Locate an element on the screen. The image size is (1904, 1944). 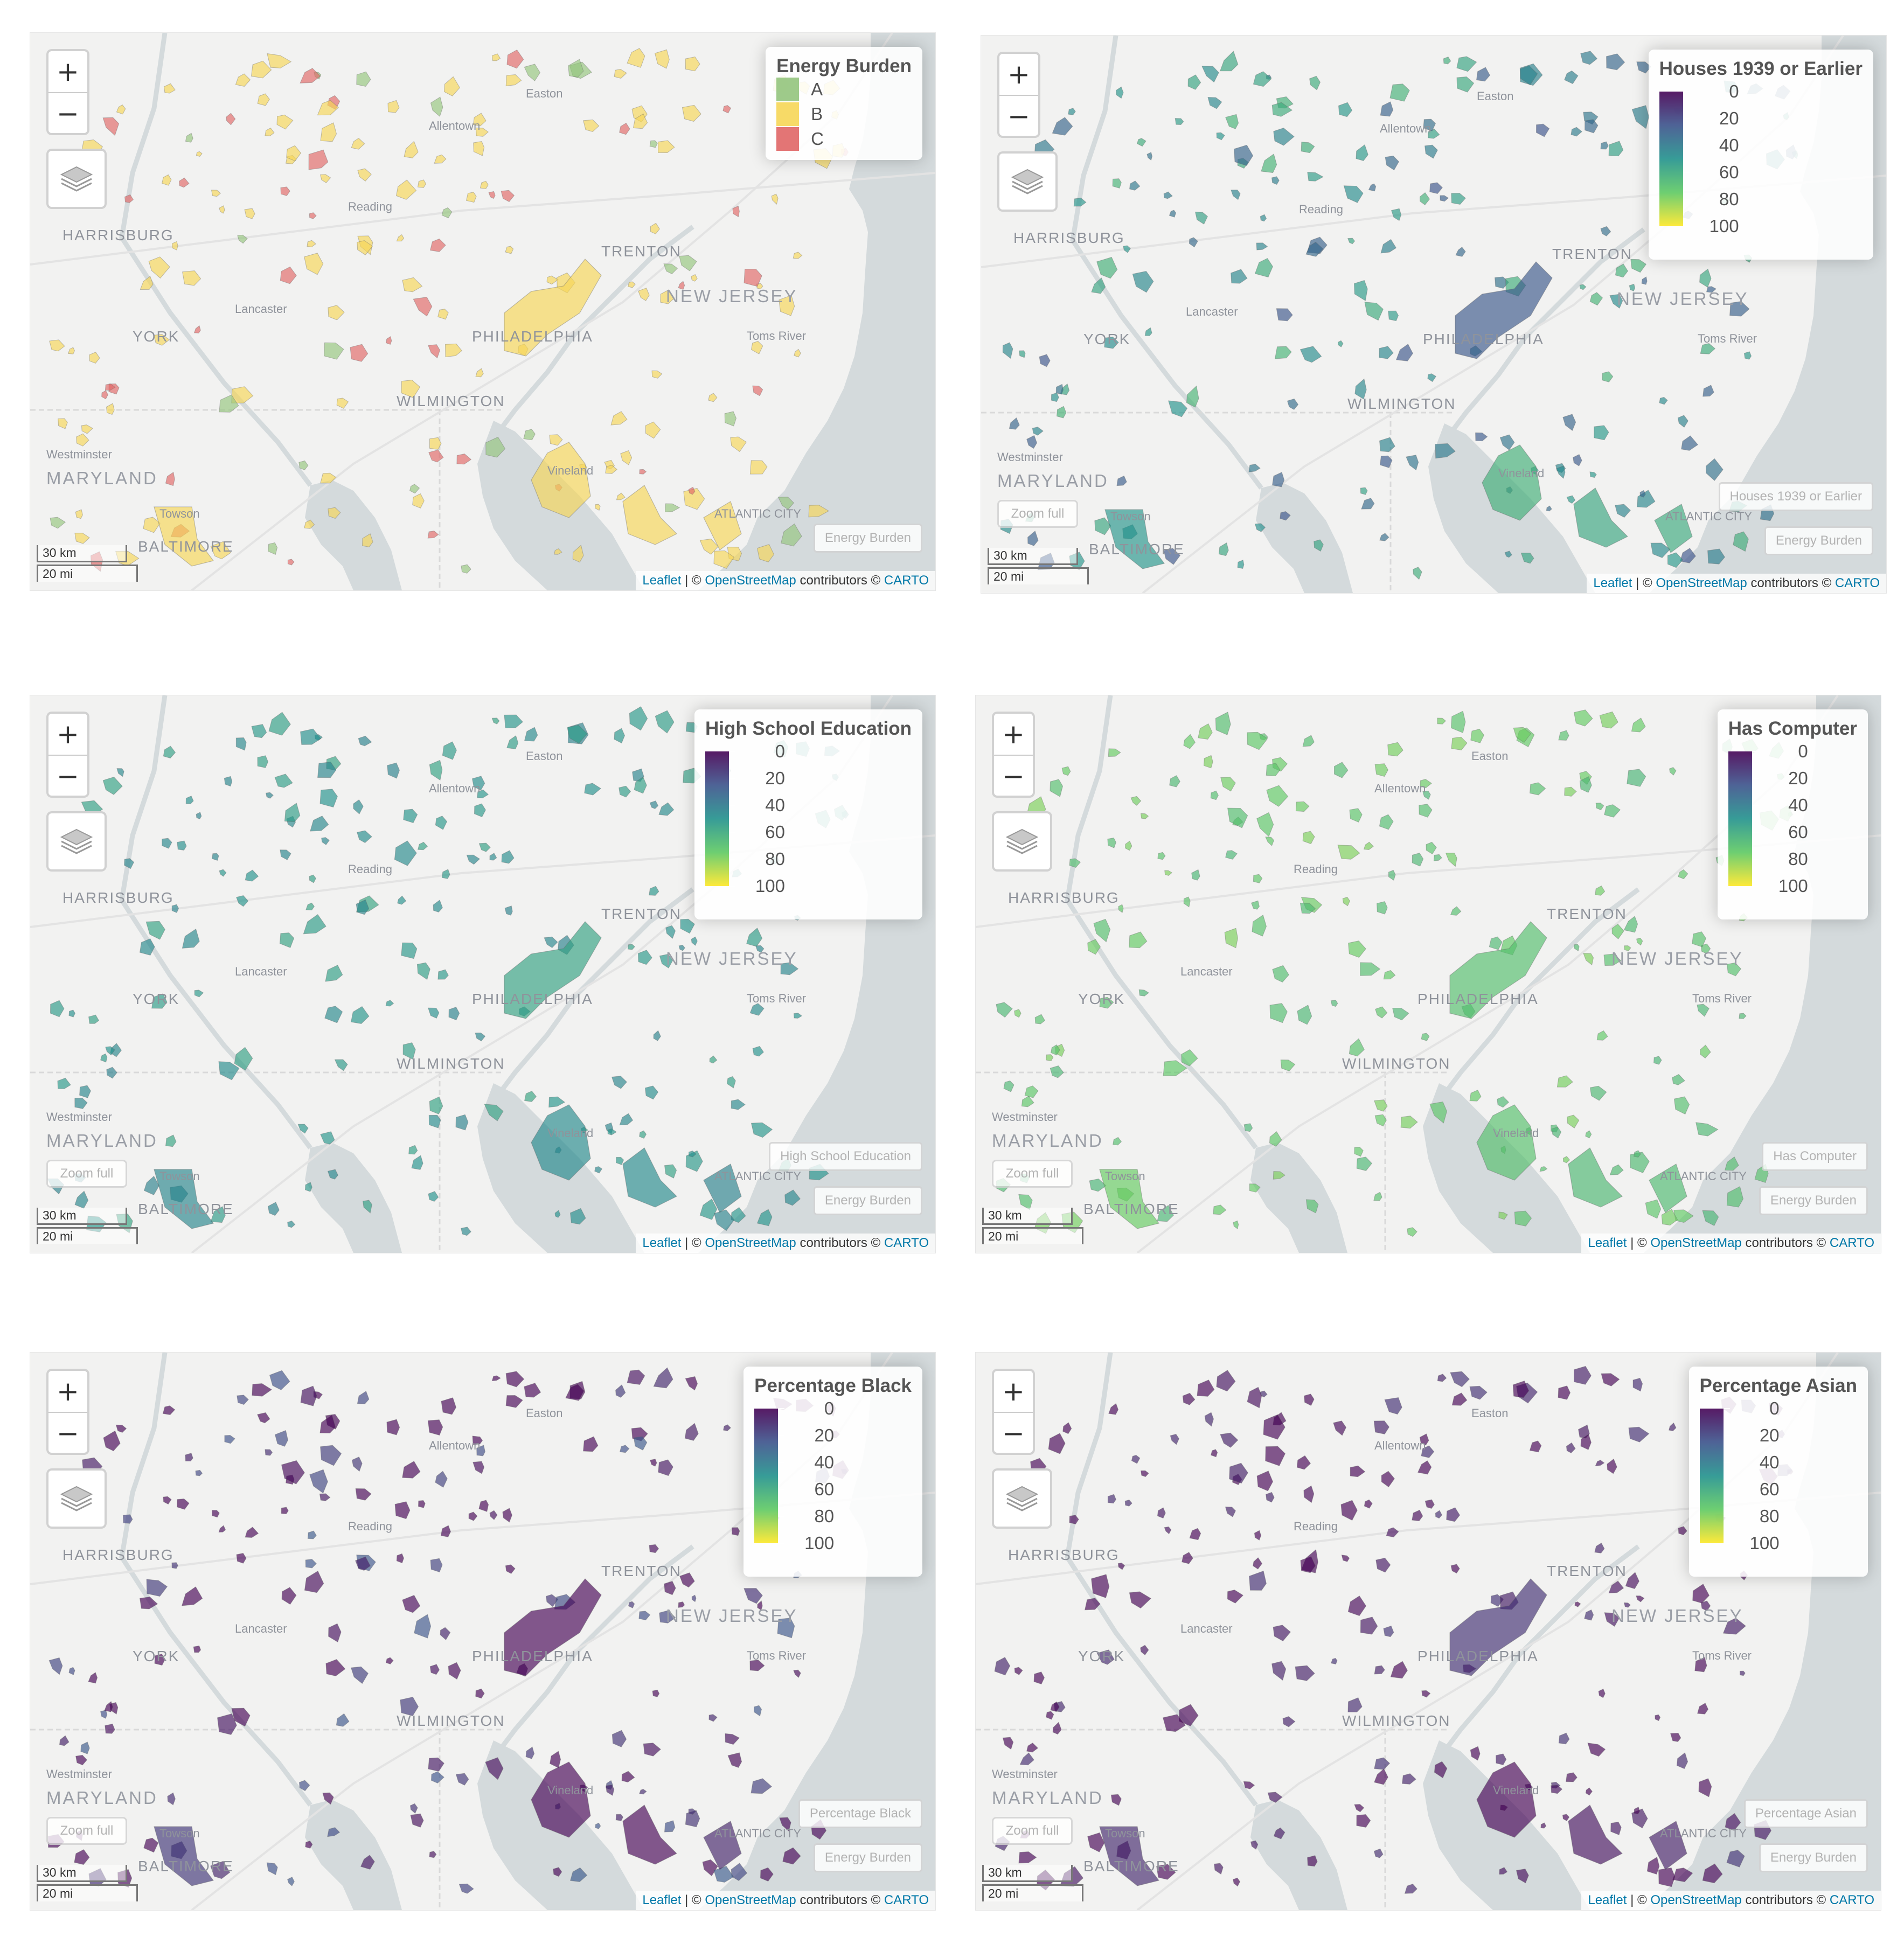
zoom-in-button: + is located at coordinates (67, 72).